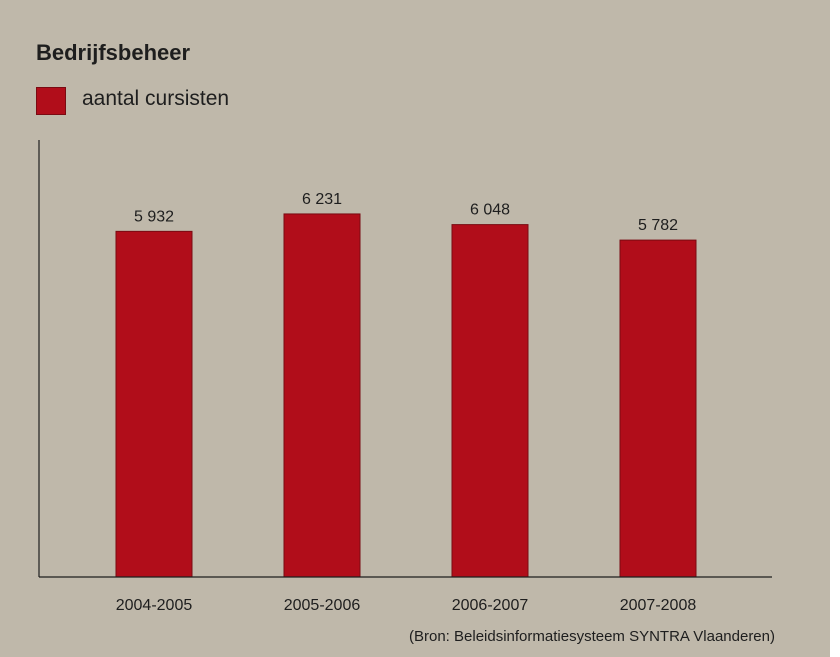 The image size is (840, 657). I want to click on value-label-2005-2006: 6 231, so click(322, 199).